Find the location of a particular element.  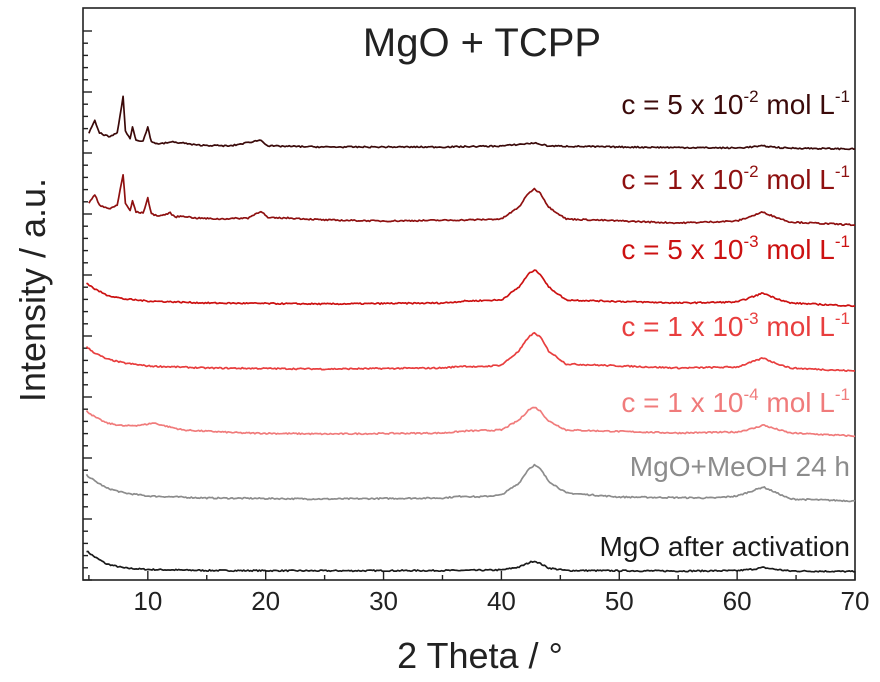

series-label: MgO after activation is located at coordinates (724, 546).